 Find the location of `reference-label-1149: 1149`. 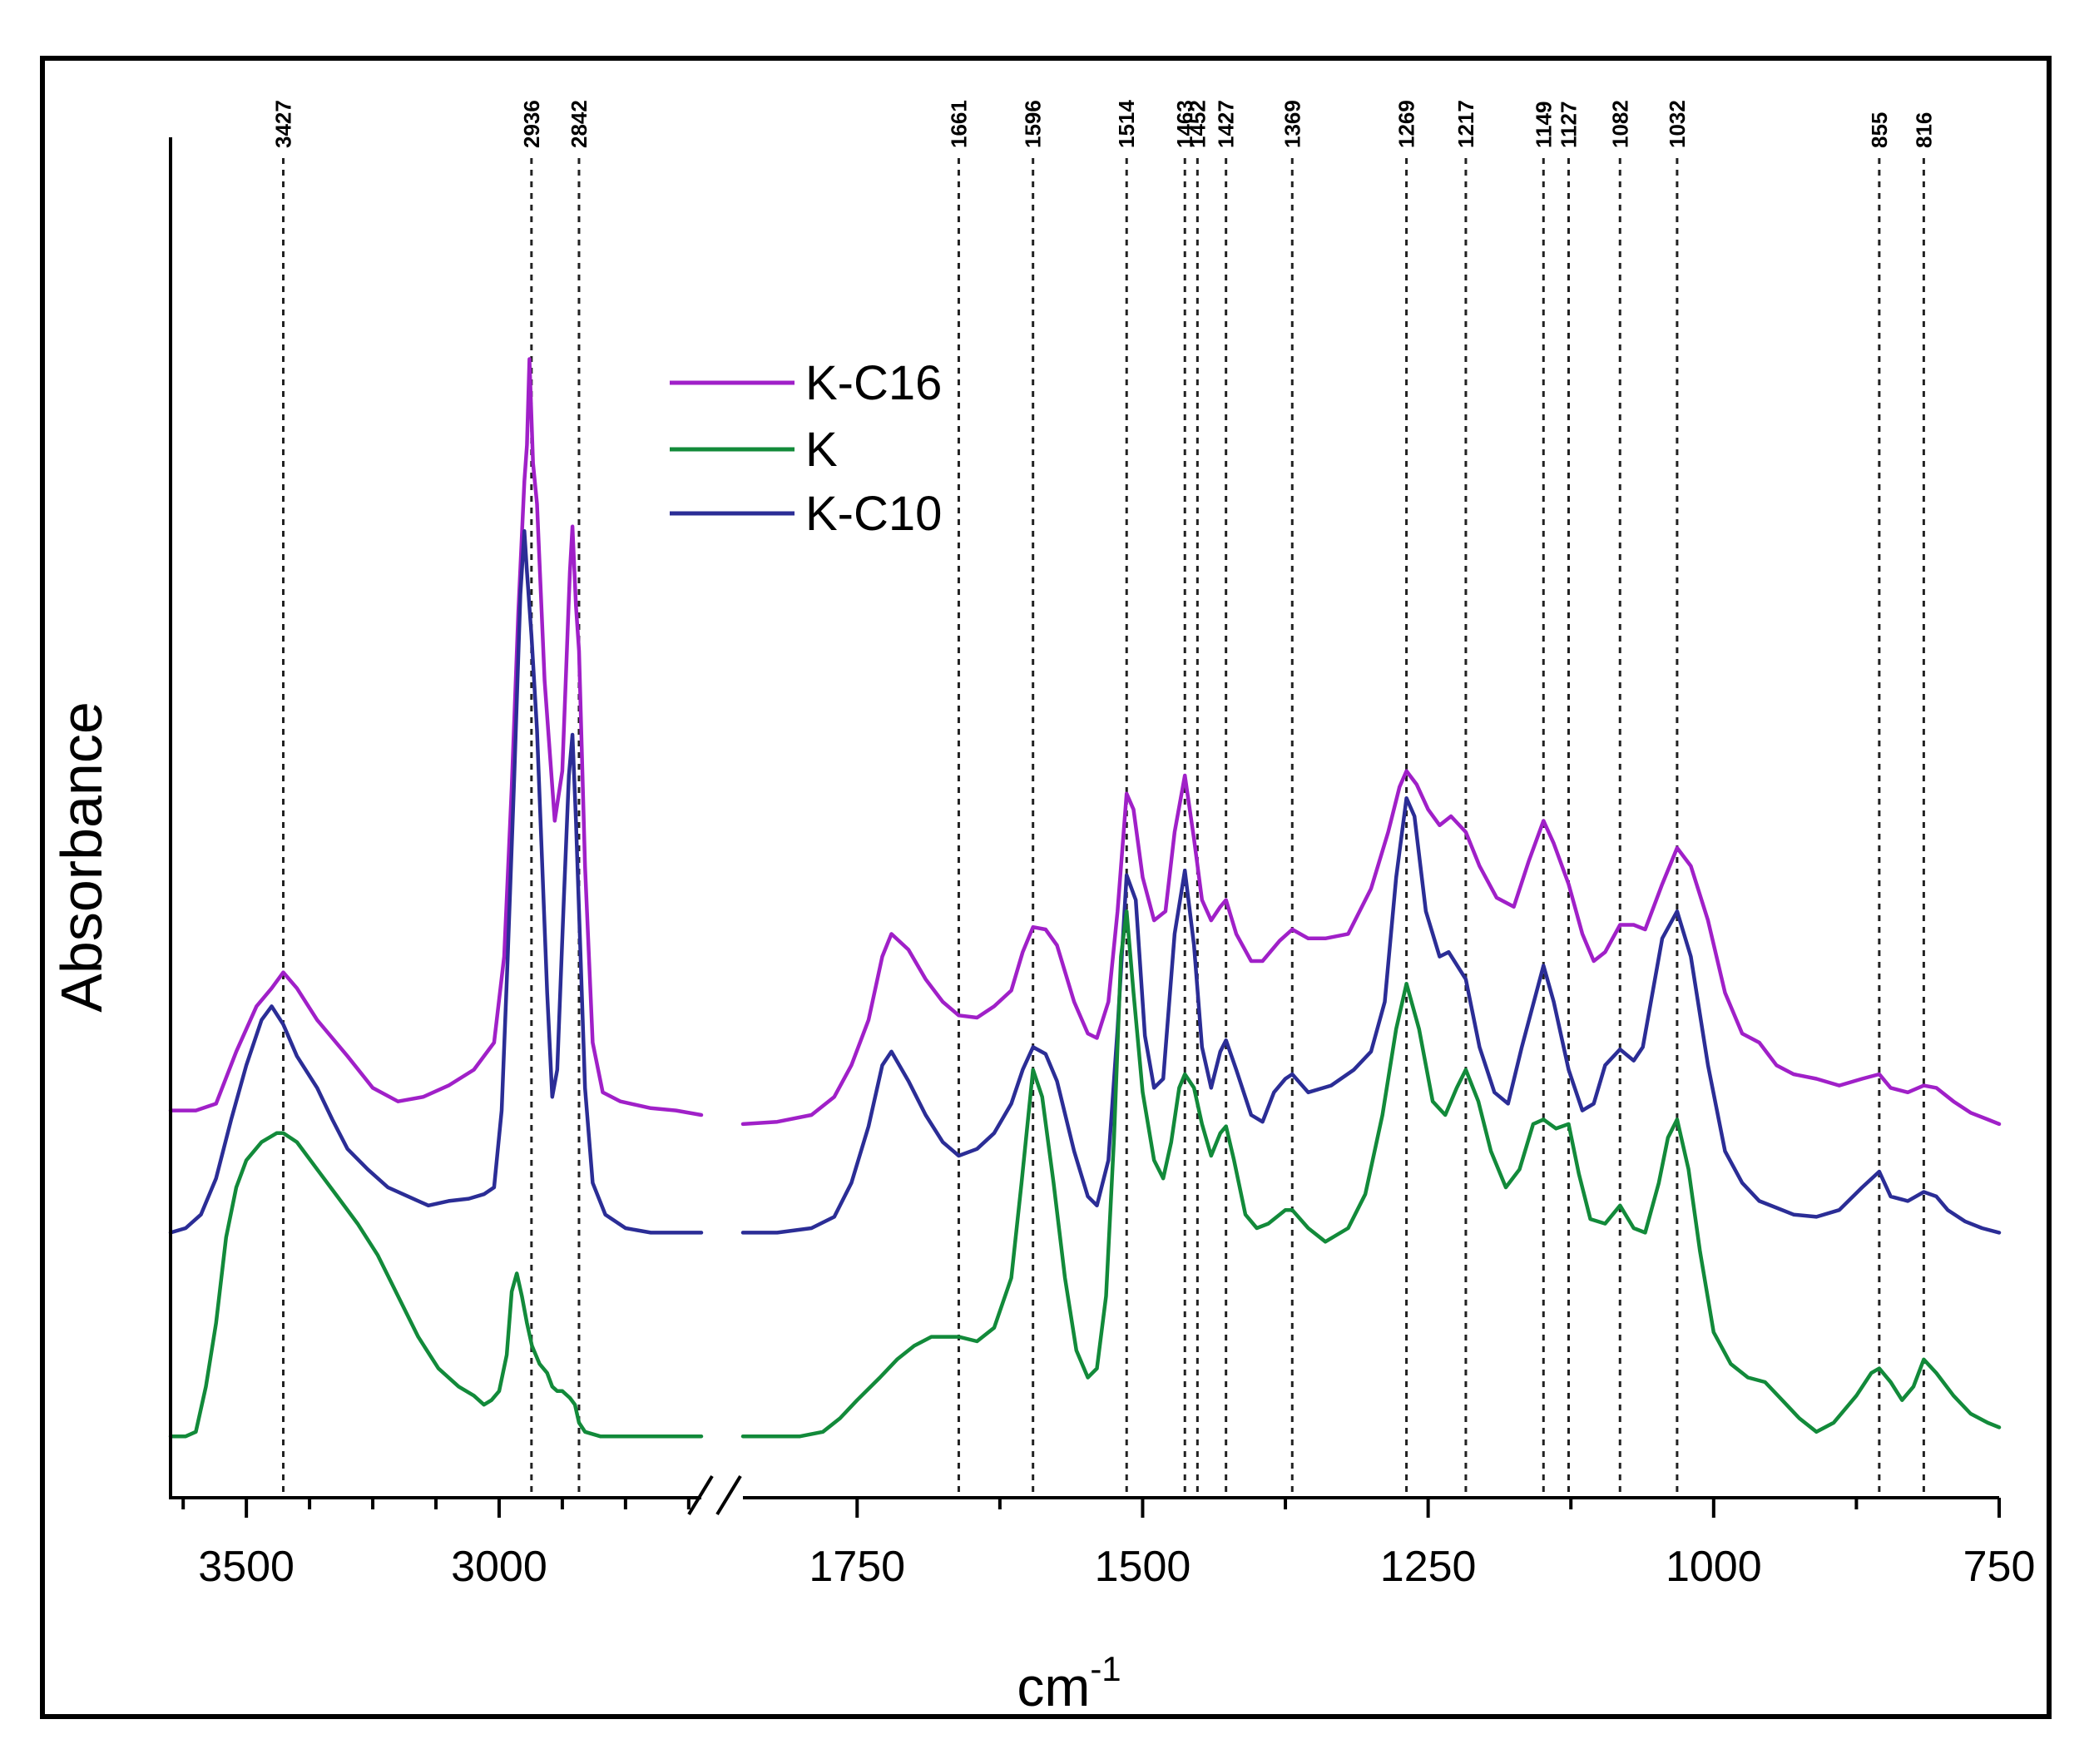

reference-label-1149: 1149 is located at coordinates (1543, 125).